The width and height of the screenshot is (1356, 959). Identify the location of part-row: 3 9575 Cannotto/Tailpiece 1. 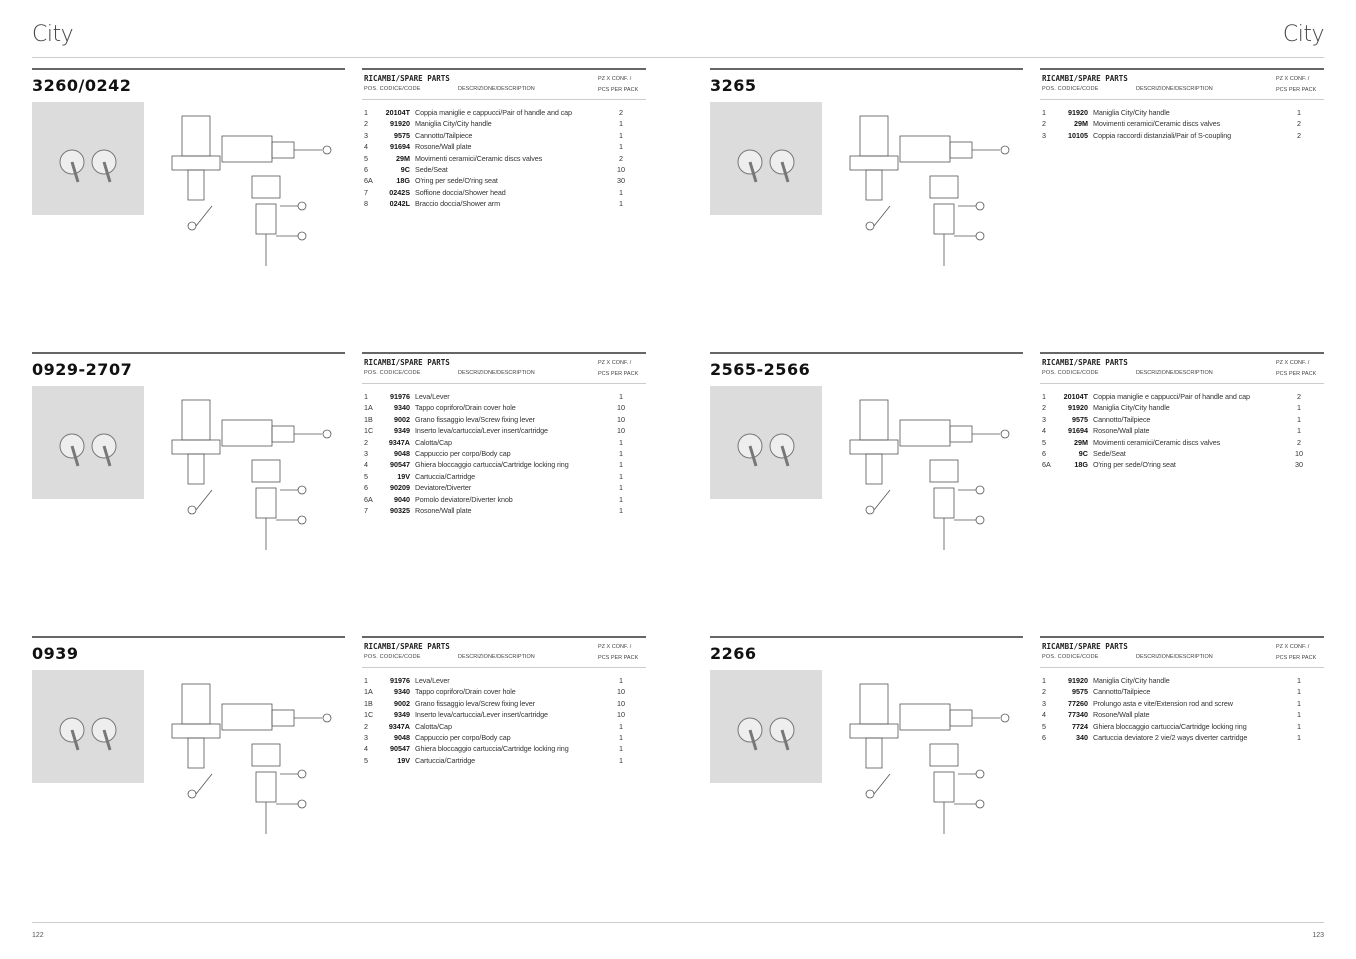
(1183, 420).